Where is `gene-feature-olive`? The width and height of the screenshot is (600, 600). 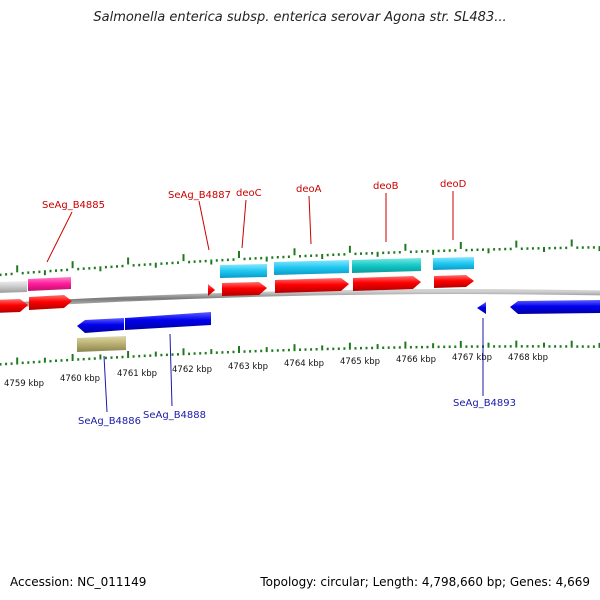
gene-feature-olive is located at coordinates (101, 344).